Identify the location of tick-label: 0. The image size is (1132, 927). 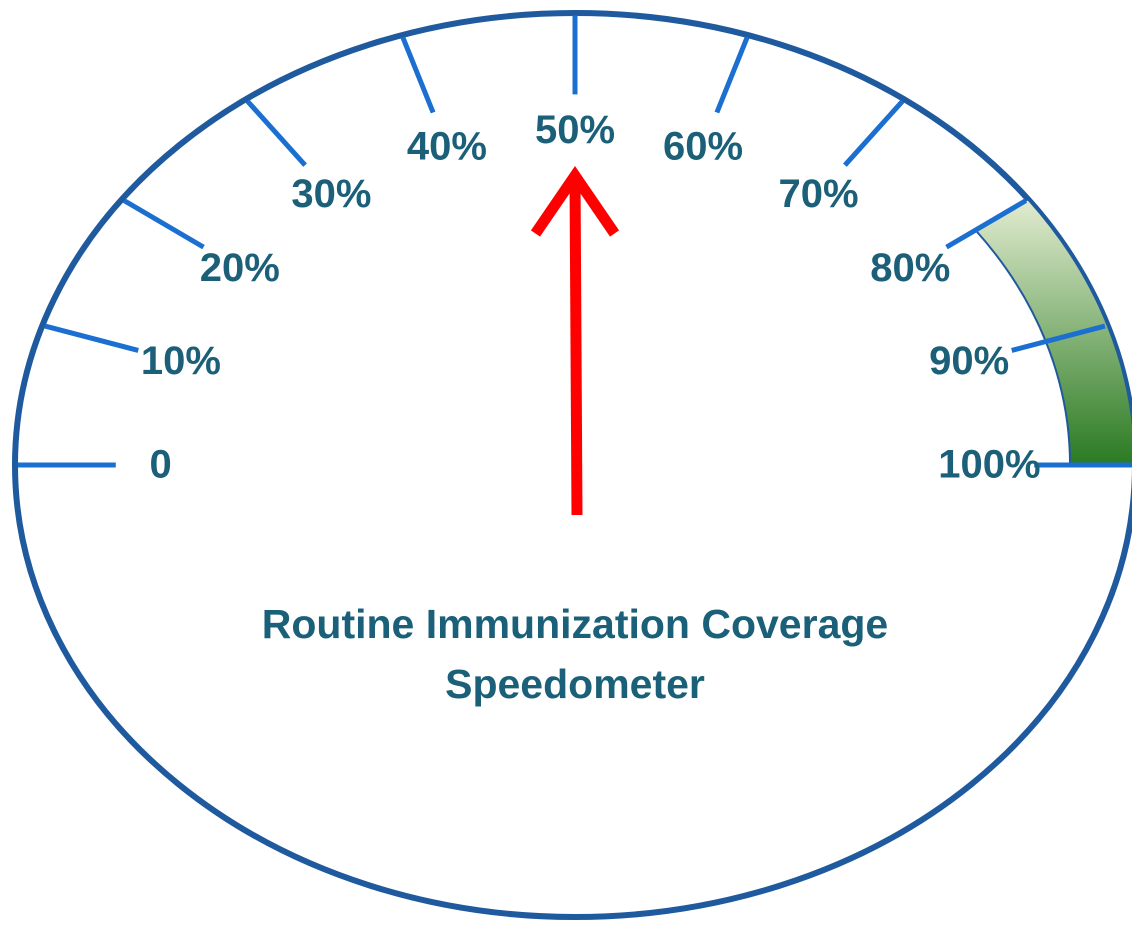
(160, 465).